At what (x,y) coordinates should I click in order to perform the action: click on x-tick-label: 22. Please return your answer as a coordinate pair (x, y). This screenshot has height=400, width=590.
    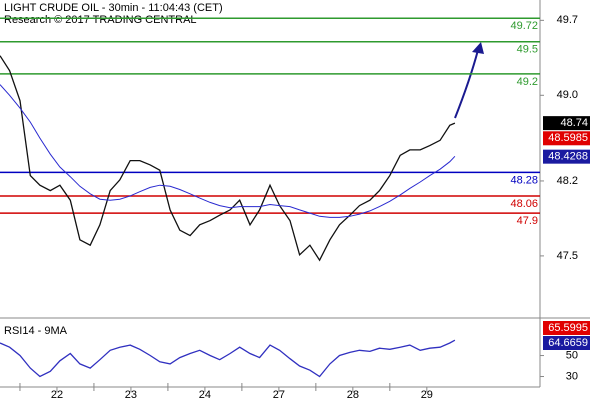
    Looking at the image, I should click on (57, 394).